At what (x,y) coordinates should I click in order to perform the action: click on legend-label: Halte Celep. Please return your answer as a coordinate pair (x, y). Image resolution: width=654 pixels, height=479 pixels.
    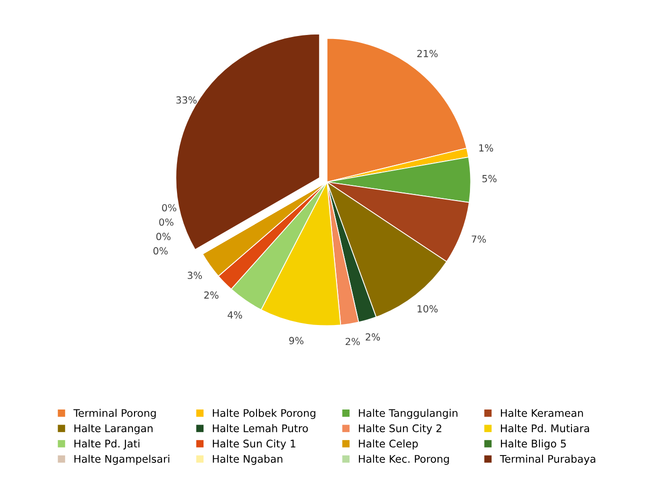
    Looking at the image, I should click on (388, 444).